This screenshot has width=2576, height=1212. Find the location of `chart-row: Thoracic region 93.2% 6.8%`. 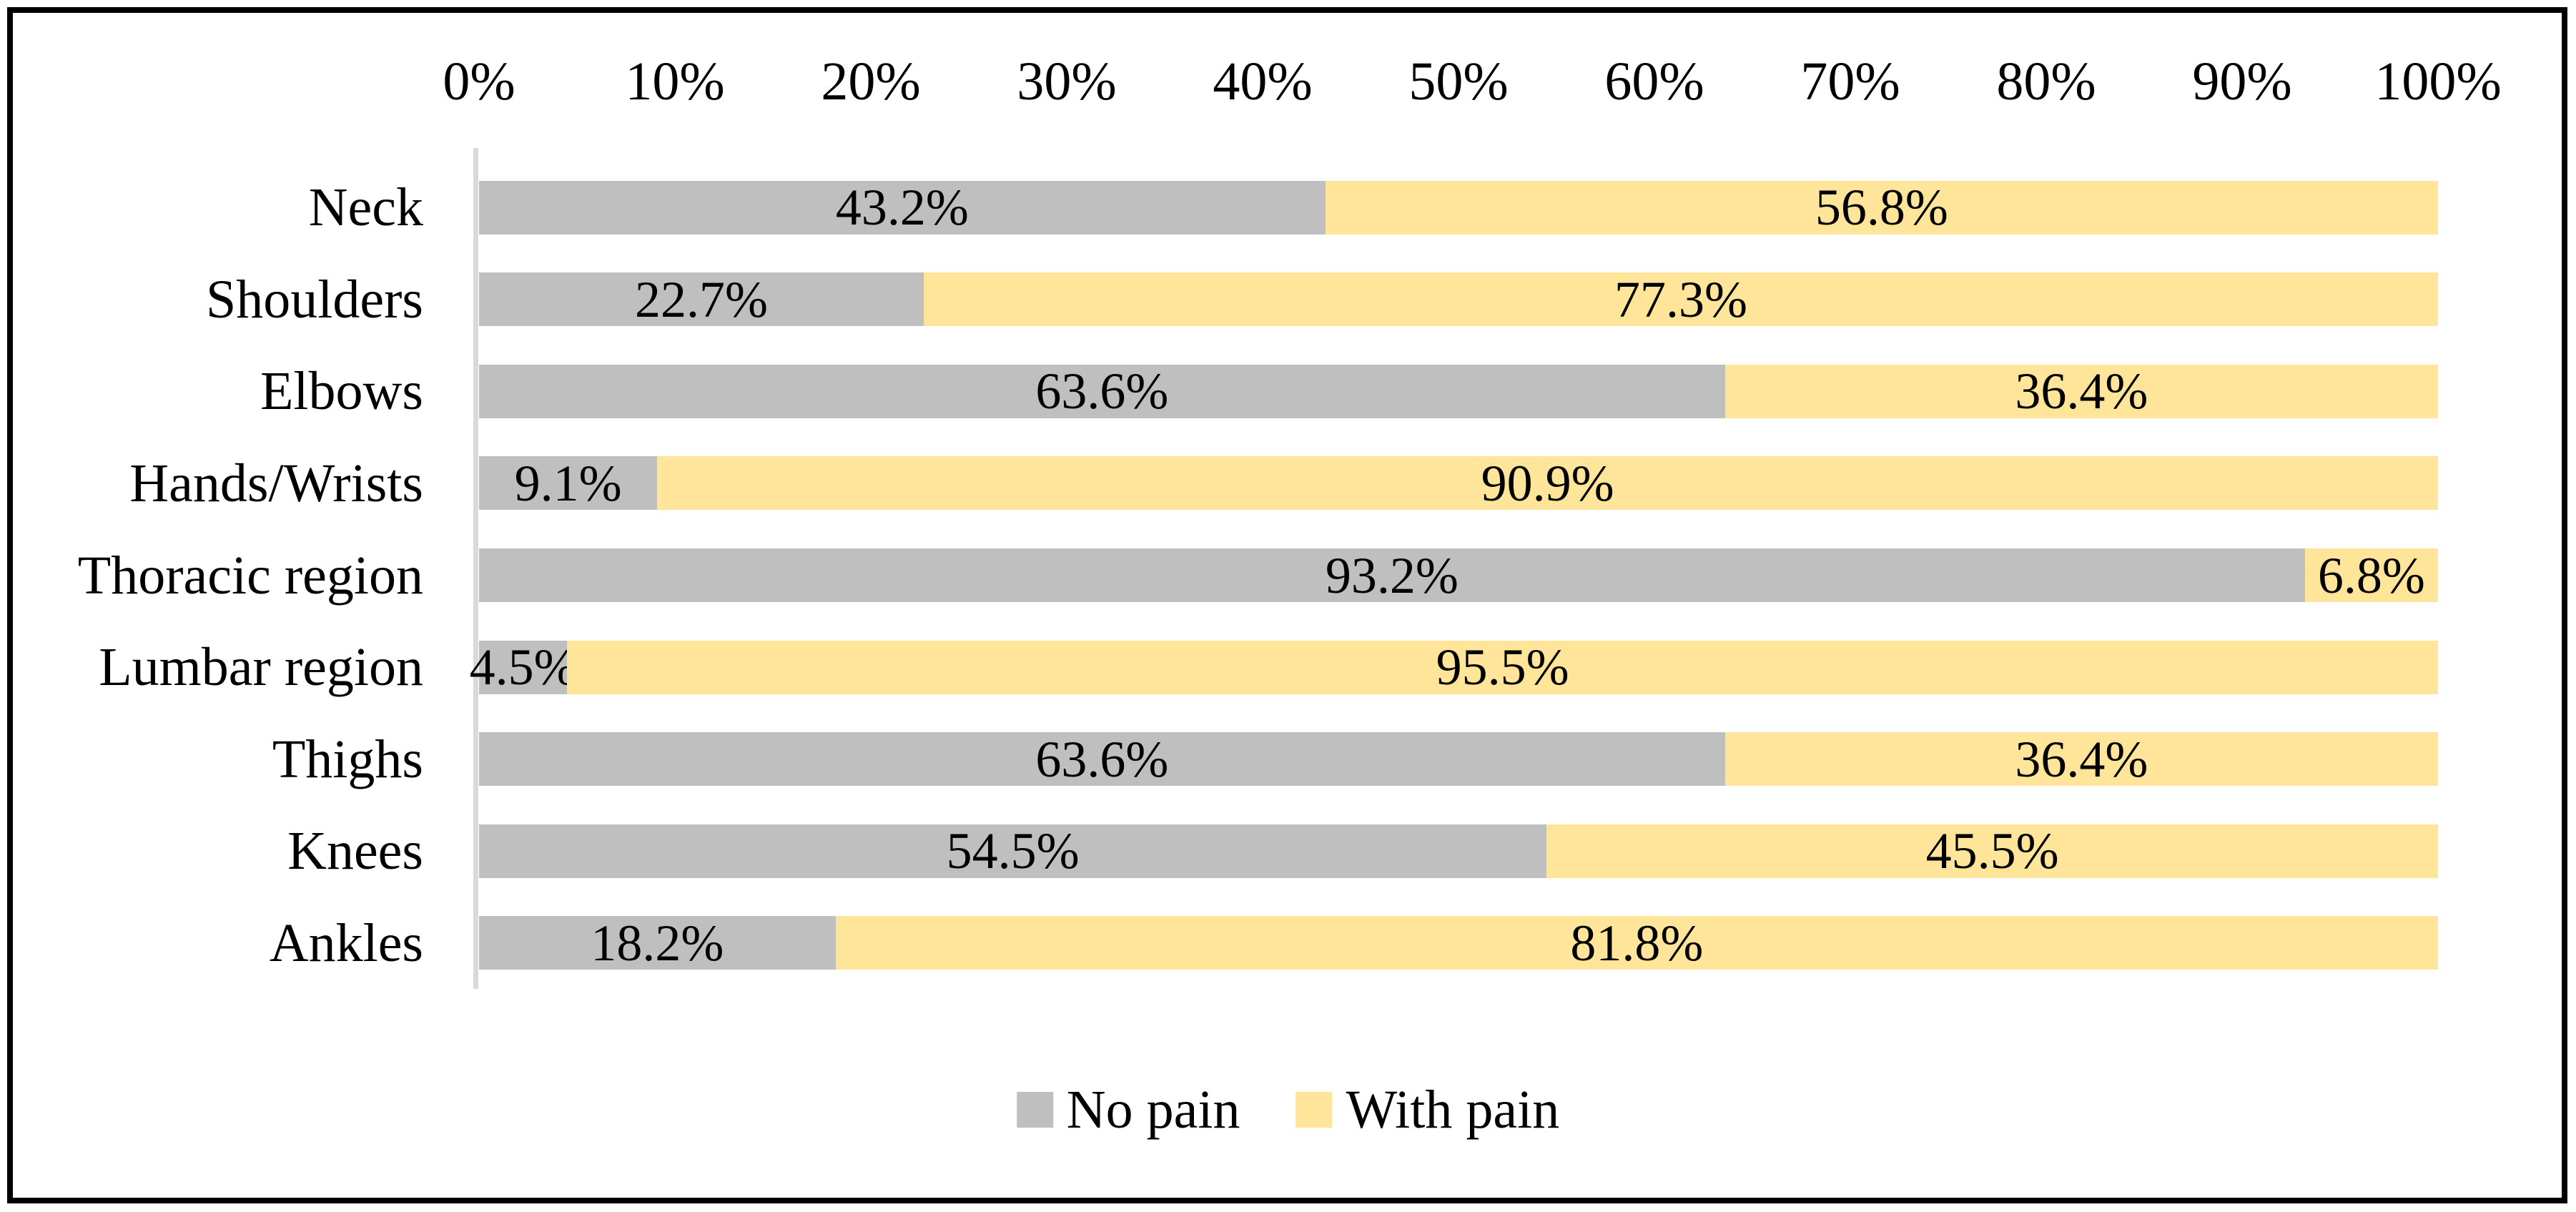

chart-row: Thoracic region 93.2% 6.8% is located at coordinates (1219, 575).